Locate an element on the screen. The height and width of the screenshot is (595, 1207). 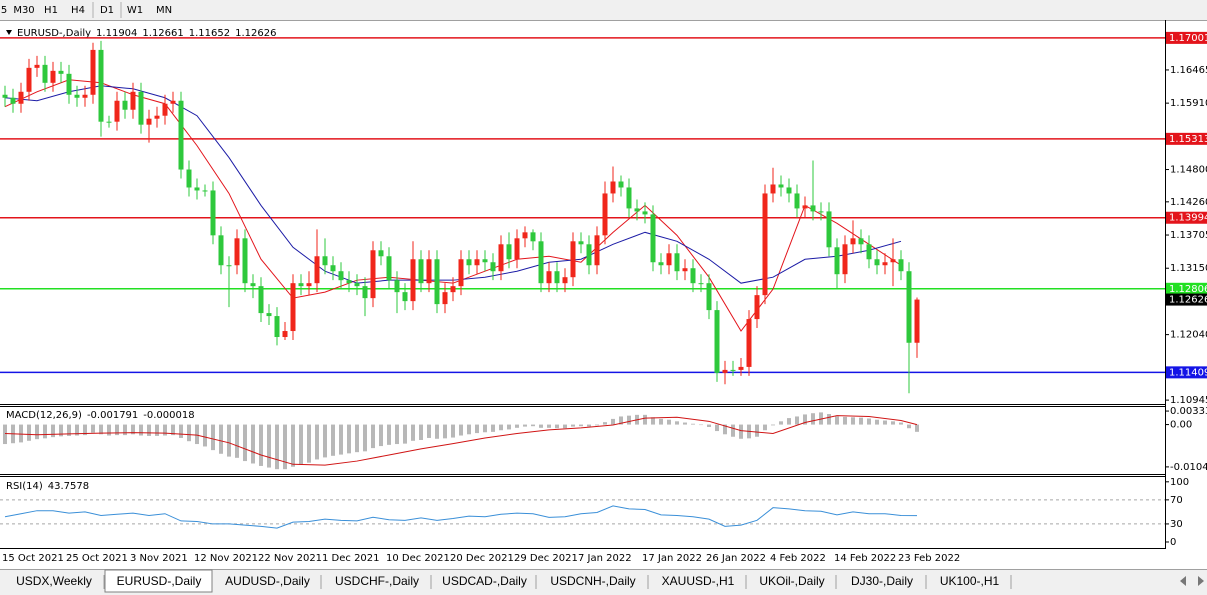
timeframe-label: H4 is located at coordinates (78, 10).